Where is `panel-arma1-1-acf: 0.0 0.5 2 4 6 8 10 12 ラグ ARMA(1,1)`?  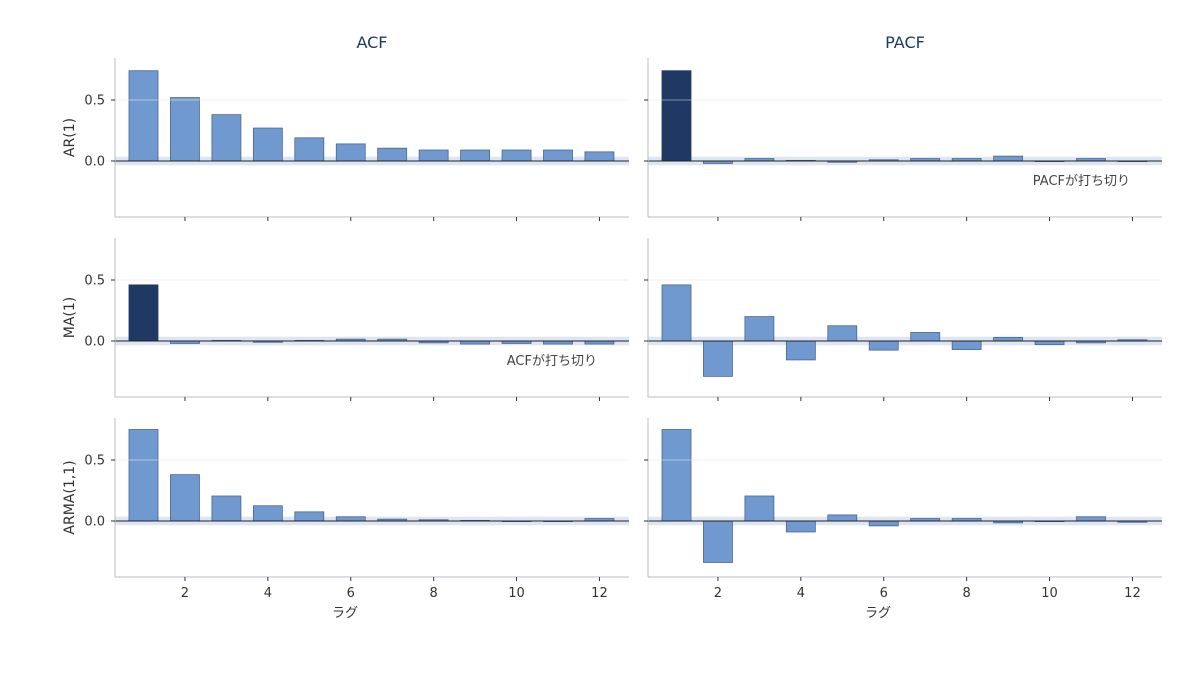
panel-arma1-1-acf: 0.0 0.5 2 4 6 8 10 12 ラグ ARMA(1,1) is located at coordinates (345, 519).